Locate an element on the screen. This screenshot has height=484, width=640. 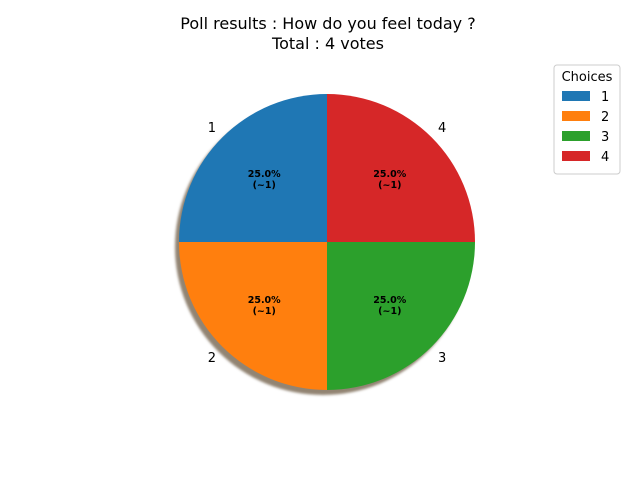
legend-entries: 1 2 3 4 is located at coordinates (585, 127).